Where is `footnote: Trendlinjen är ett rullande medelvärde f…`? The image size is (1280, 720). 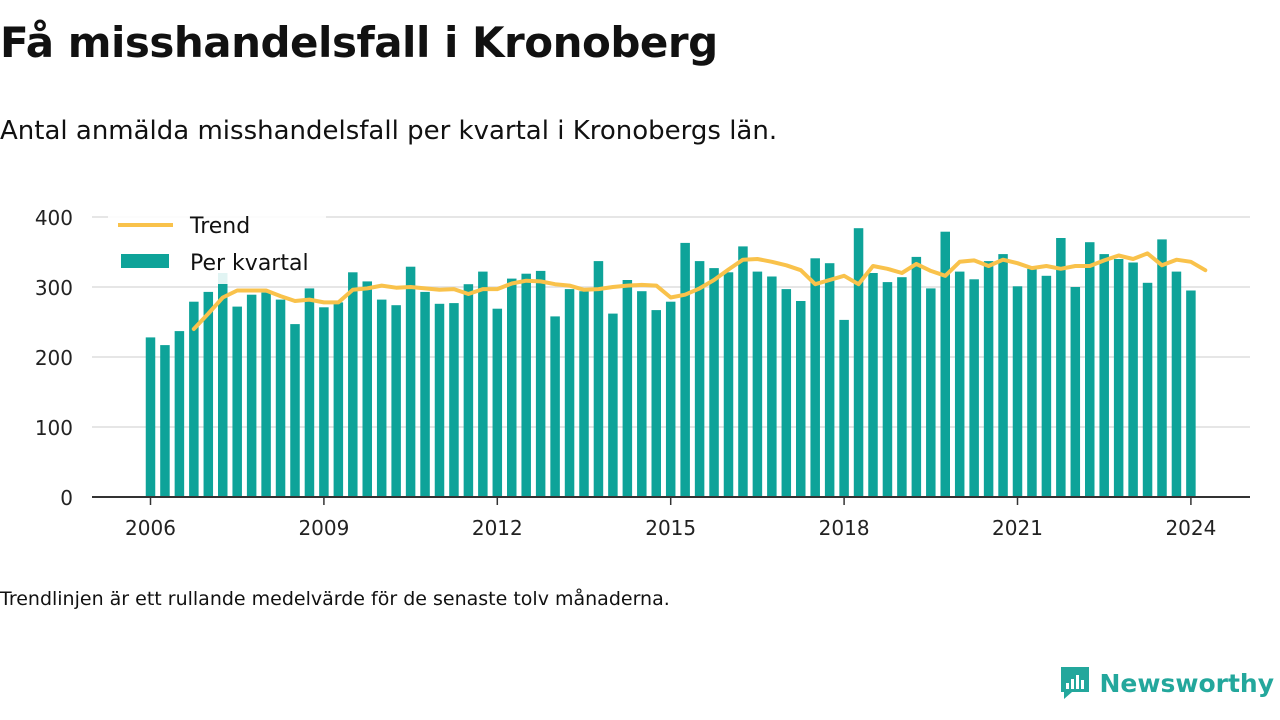 footnote: Trendlinjen är ett rullande medelvärde f… is located at coordinates (335, 599).